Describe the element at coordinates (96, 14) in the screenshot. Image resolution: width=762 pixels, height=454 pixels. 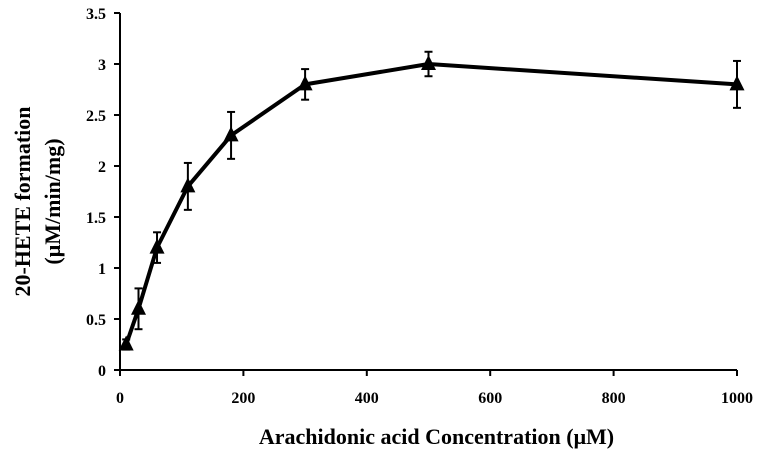
I see `y-tick-label: 3.5` at that location.